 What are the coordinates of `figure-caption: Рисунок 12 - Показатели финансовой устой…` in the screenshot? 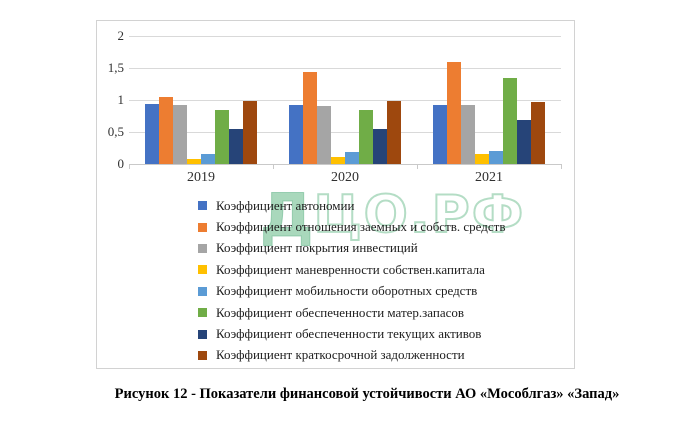 It's located at (367, 394).